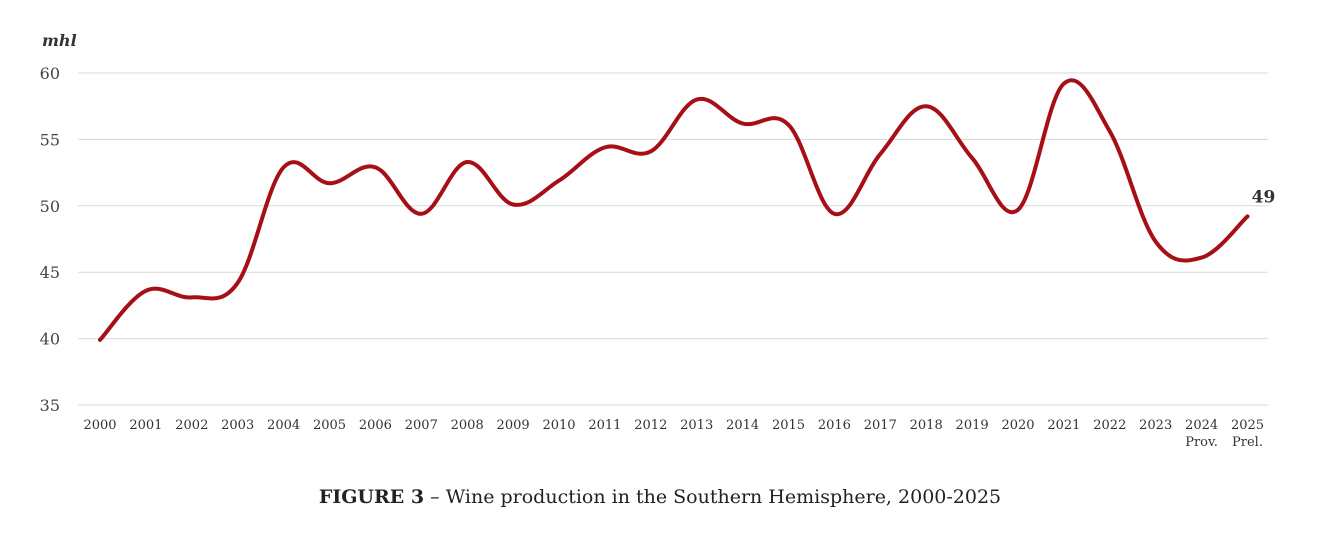 The width and height of the screenshot is (1320, 540). I want to click on x-tick-label: 2016, so click(834, 425).